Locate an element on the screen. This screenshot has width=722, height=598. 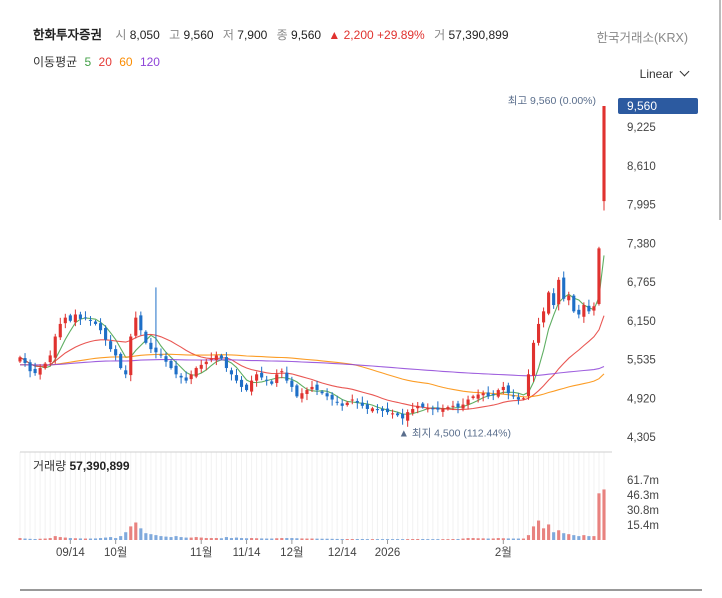
last-price-label: 9,560 is located at coordinates (642, 106).